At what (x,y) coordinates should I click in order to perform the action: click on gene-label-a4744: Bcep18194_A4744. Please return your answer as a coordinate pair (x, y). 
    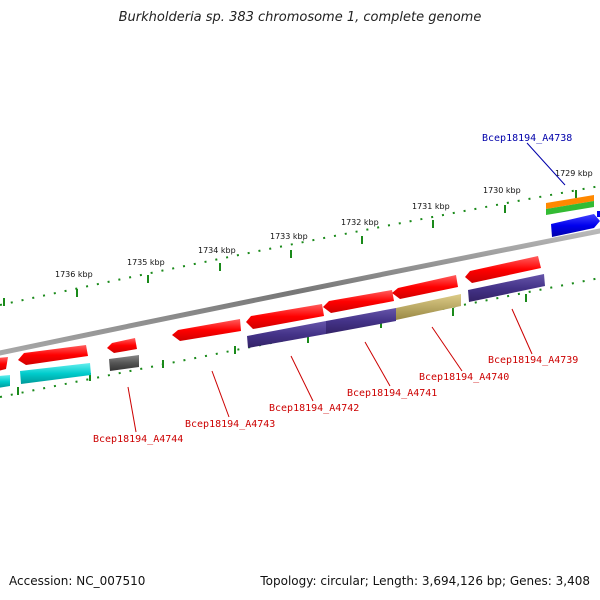
    Looking at the image, I should click on (138, 439).